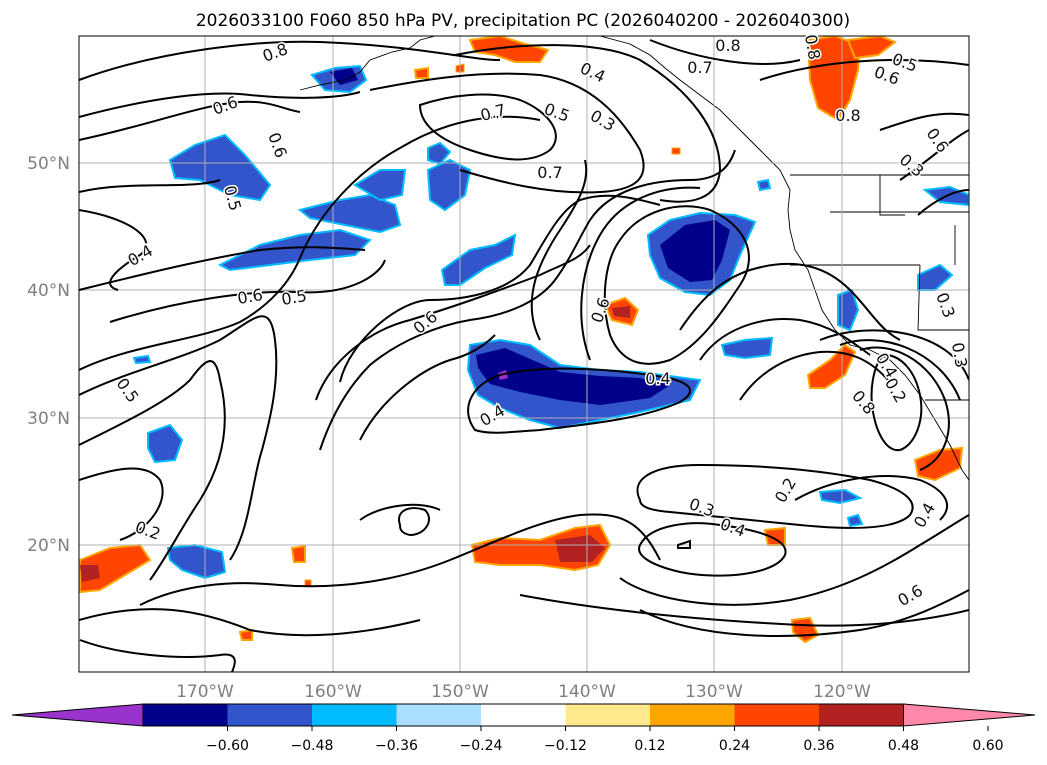  What do you see at coordinates (587, 692) in the screenshot?
I see `lon-label-140w: 140°W` at bounding box center [587, 692].